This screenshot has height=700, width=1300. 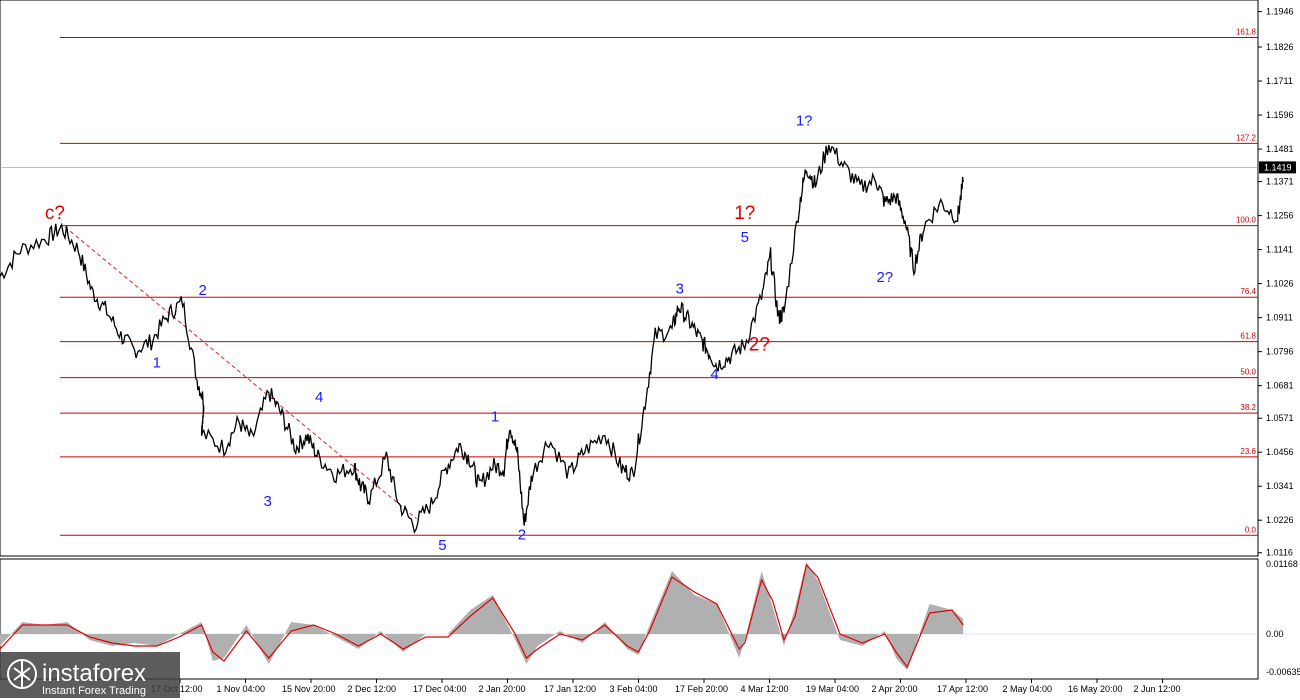 What do you see at coordinates (1246, 32) in the screenshot?
I see `fib-label-161-8: 161.8` at bounding box center [1246, 32].